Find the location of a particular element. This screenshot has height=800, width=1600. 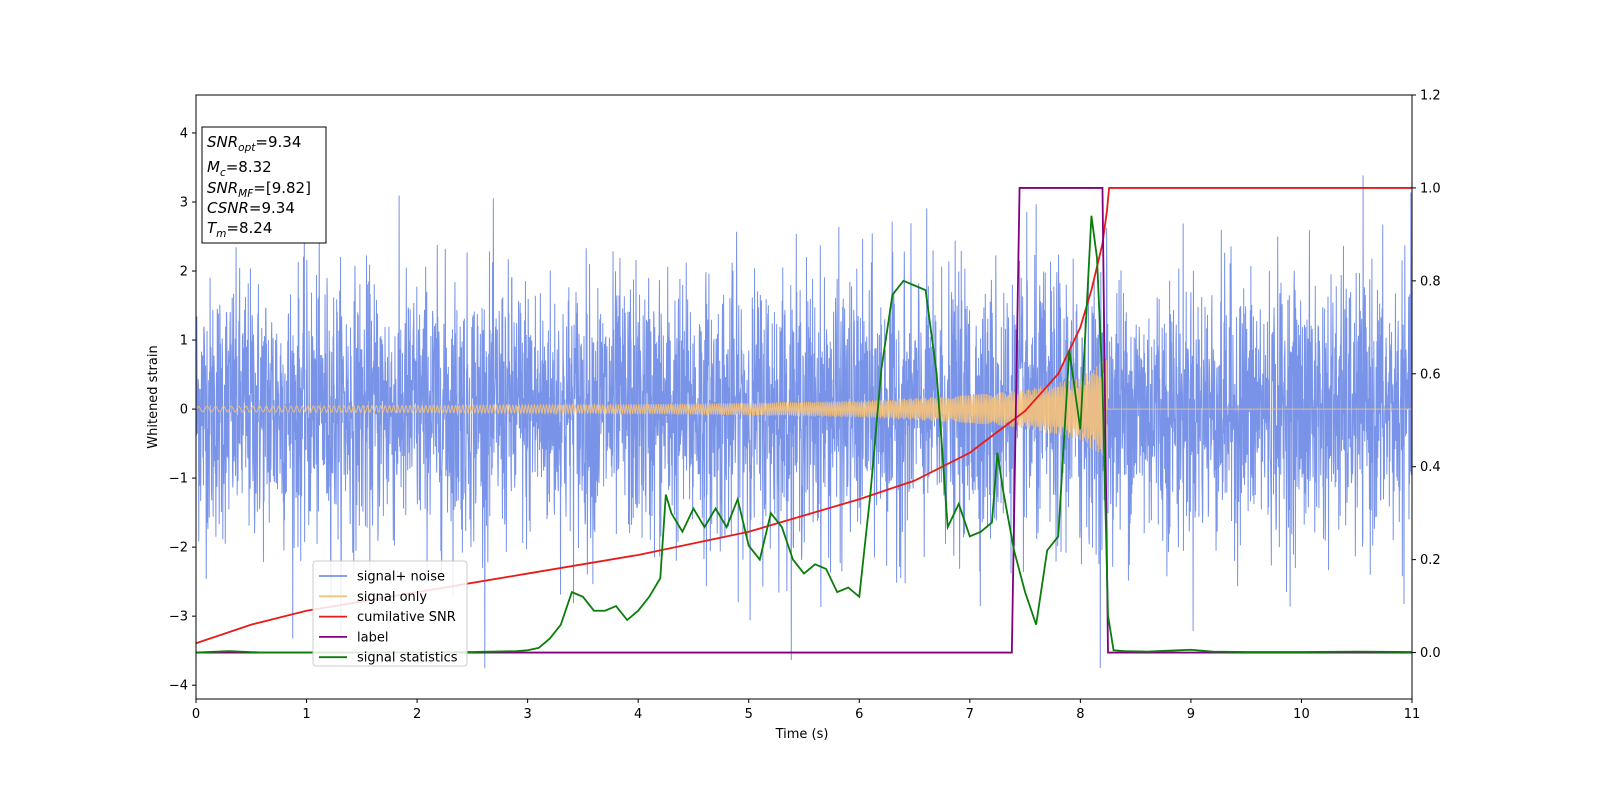

x-tick-label: 3 is located at coordinates (527, 714).